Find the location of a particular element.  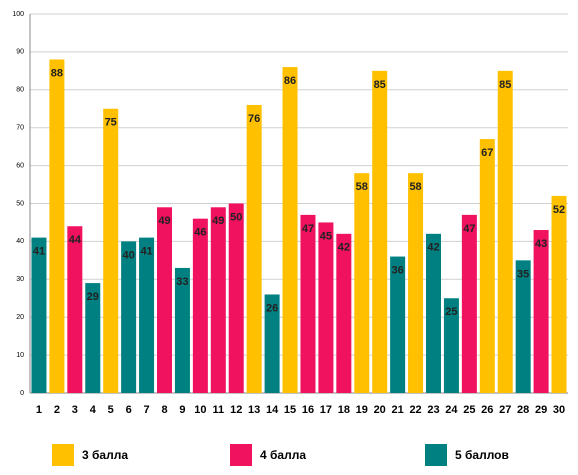

x-tick-label: 20 is located at coordinates (380, 410).